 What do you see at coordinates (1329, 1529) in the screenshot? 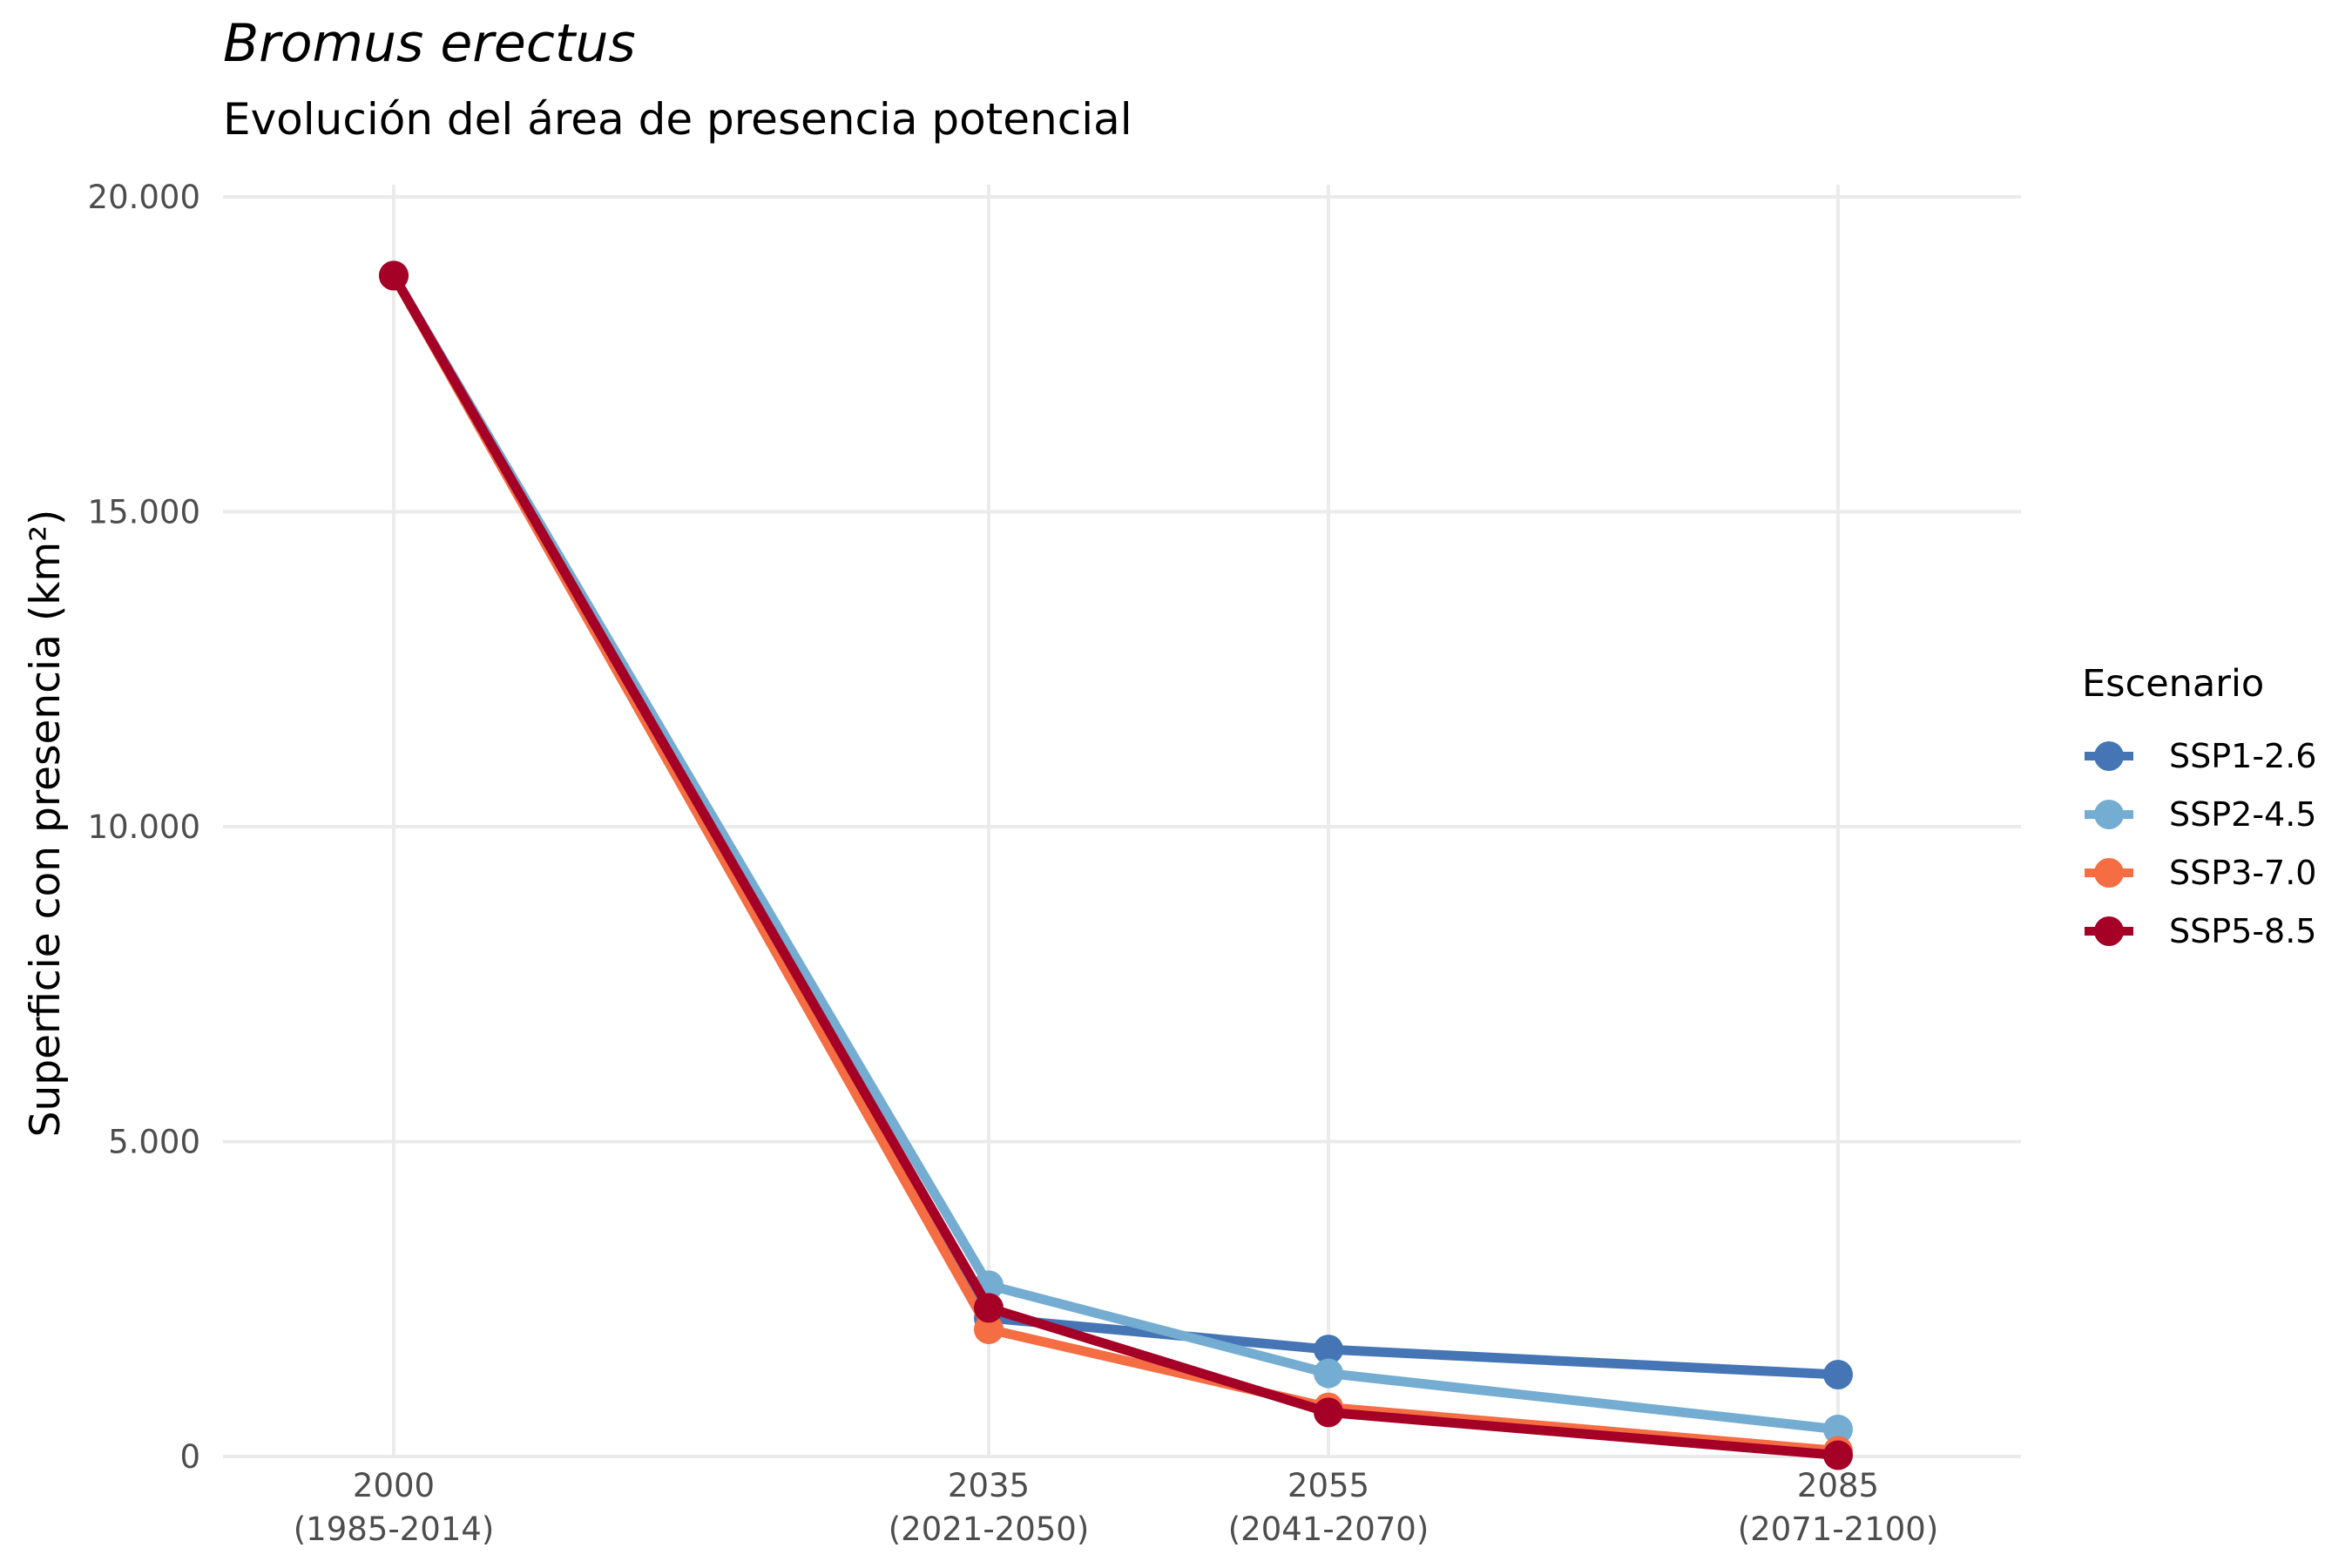
I see `x-tick-label: (2041-2070)` at bounding box center [1329, 1529].